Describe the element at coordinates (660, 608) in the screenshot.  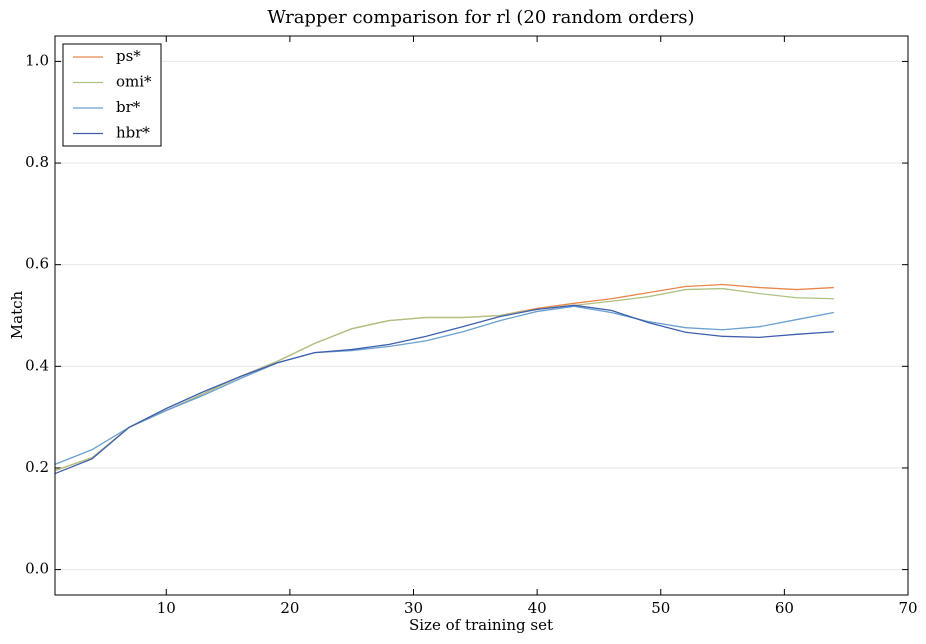
I see `x-tick-label: 50` at that location.